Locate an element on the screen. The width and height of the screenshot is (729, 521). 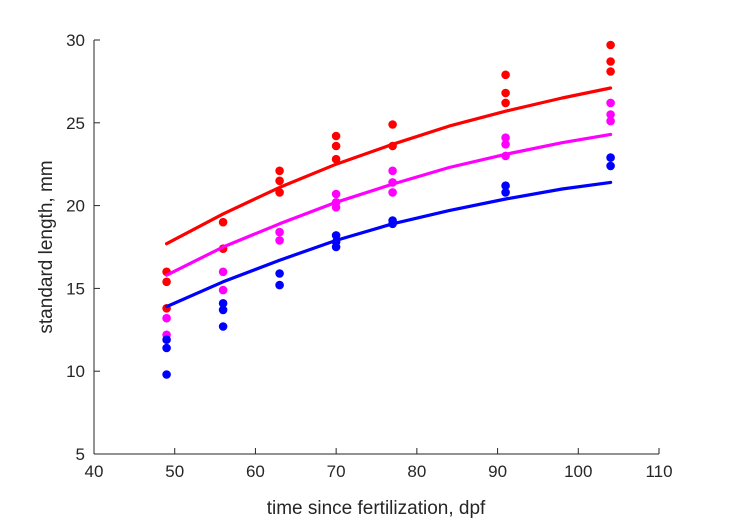
y-tick-label: 30 is located at coordinates (75, 40).